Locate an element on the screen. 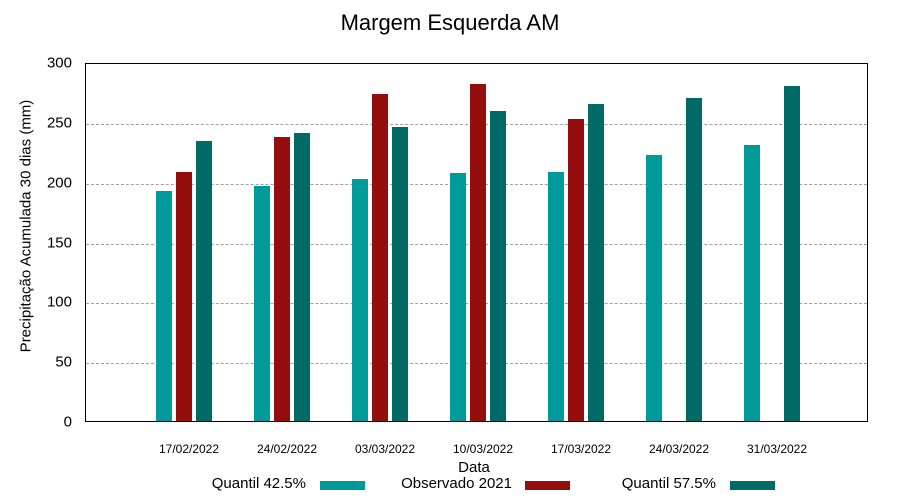 This screenshot has height=500, width=900. y-tick-label: 150 is located at coordinates (59, 242).